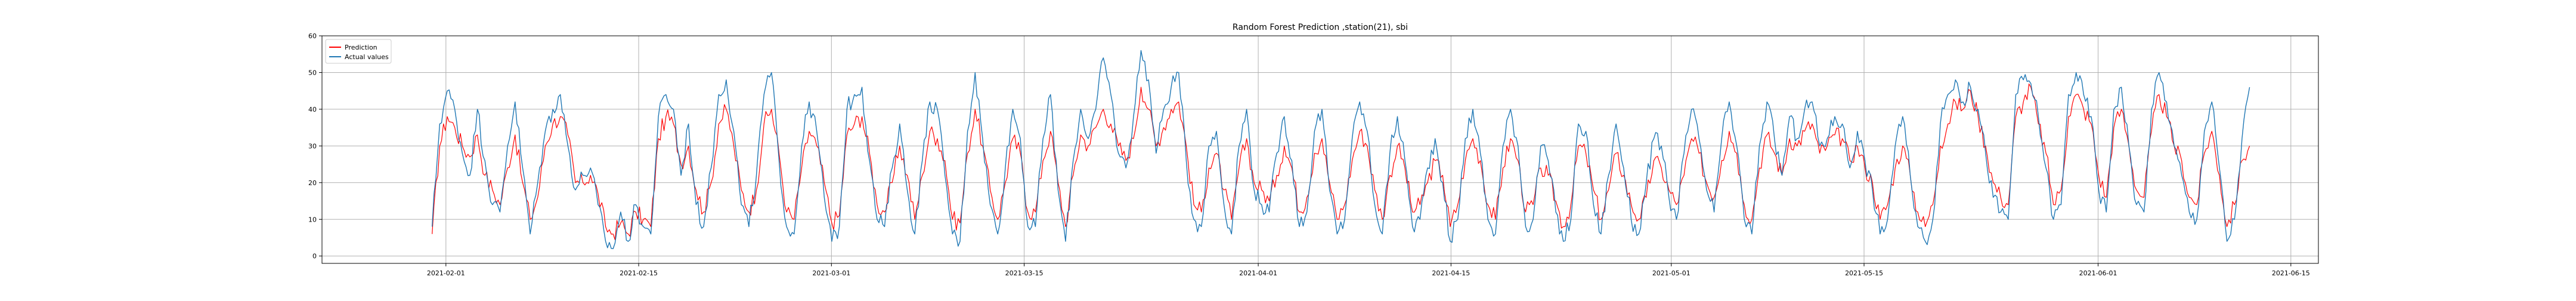  What do you see at coordinates (1864, 273) in the screenshot?
I see `x-tick-label: 2021-05-15` at bounding box center [1864, 273].